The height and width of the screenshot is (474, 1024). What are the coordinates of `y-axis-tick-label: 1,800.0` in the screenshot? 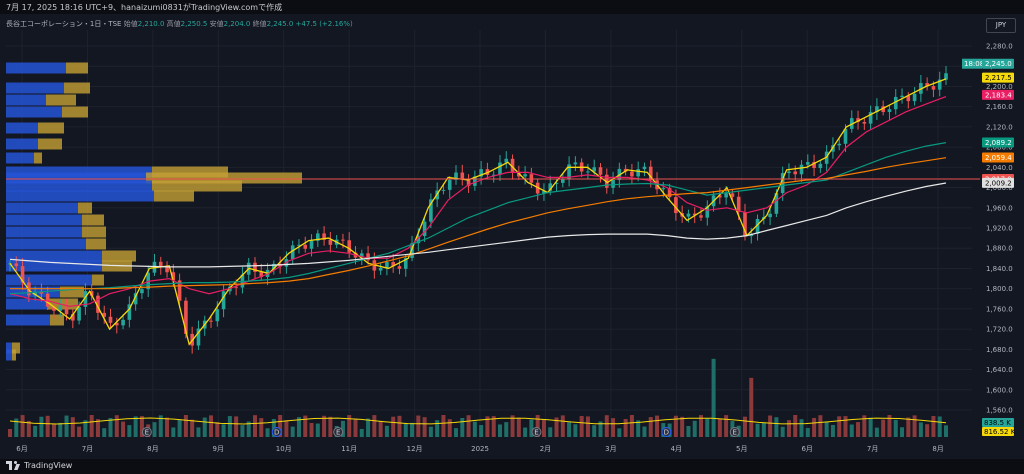 It's located at (999, 289).